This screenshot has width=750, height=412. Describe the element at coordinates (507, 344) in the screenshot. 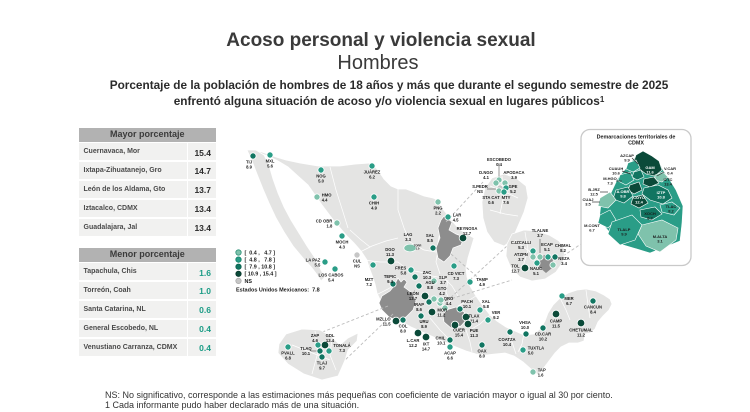

I see `svg-text: 10.4` at that location.